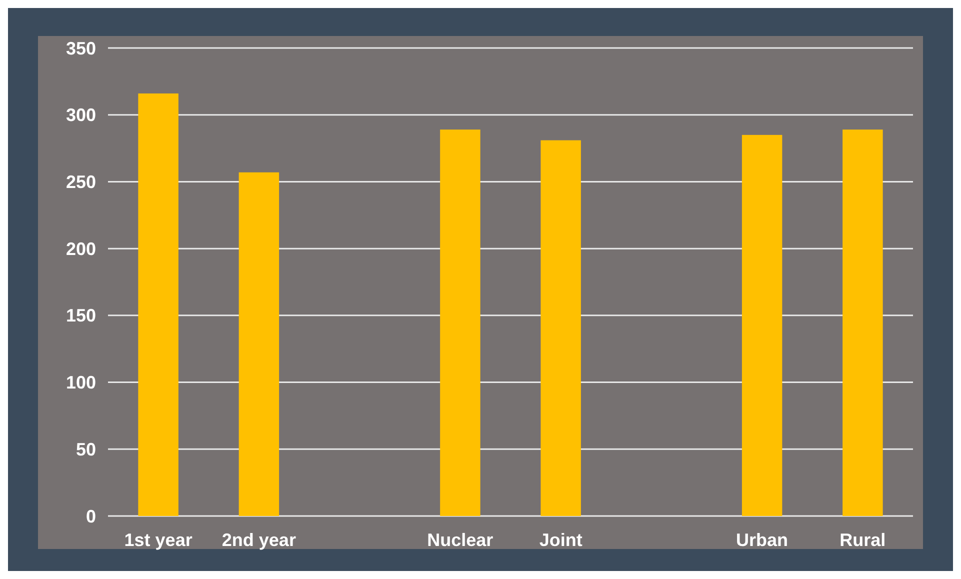 The height and width of the screenshot is (579, 961). Describe the element at coordinates (81, 48) in the screenshot. I see `y-tick-label: 350` at that location.